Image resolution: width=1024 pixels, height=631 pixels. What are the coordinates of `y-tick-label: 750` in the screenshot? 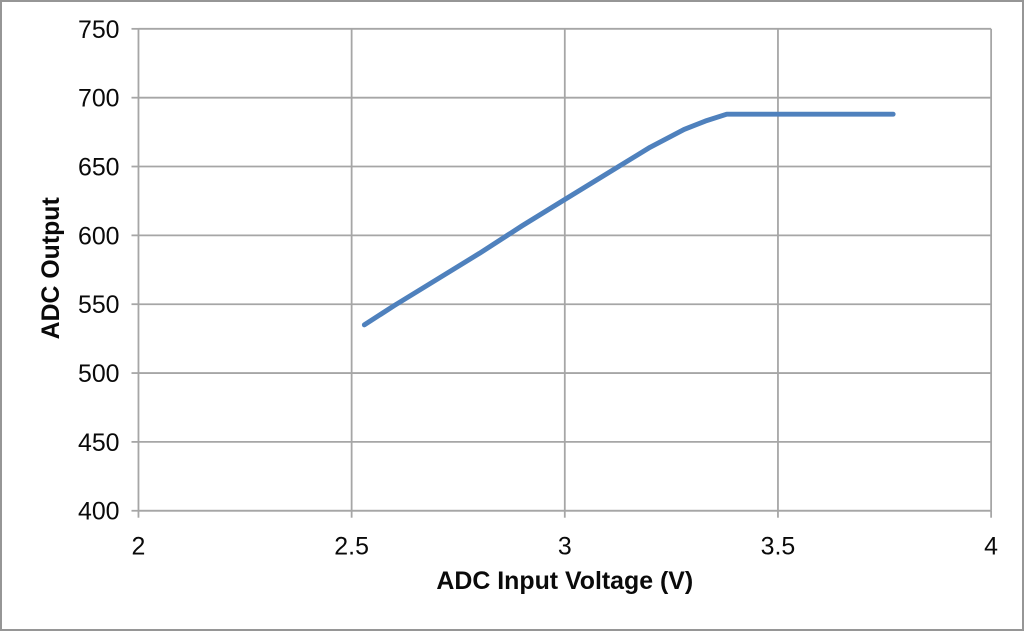 It's located at (99, 30).